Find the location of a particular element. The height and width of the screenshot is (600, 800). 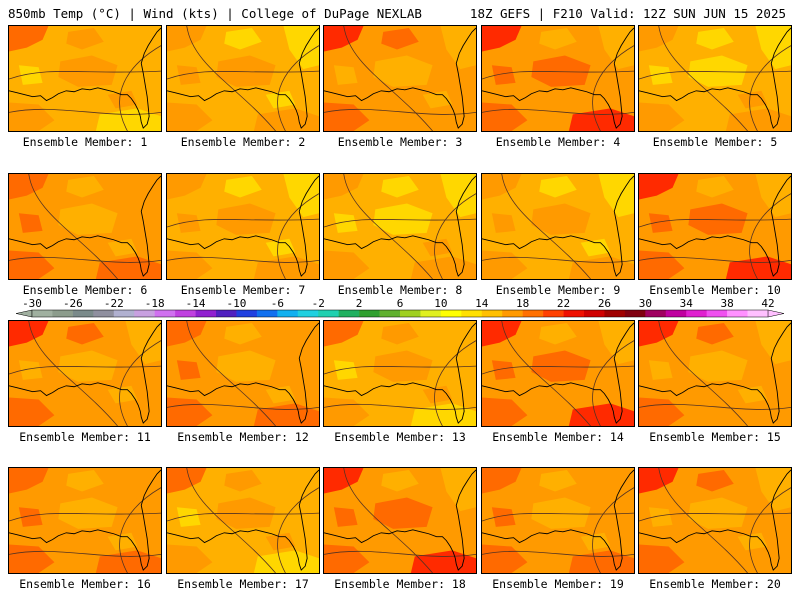

ensemble-member-label: Ensemble Member: 2 is located at coordinates (243, 142).